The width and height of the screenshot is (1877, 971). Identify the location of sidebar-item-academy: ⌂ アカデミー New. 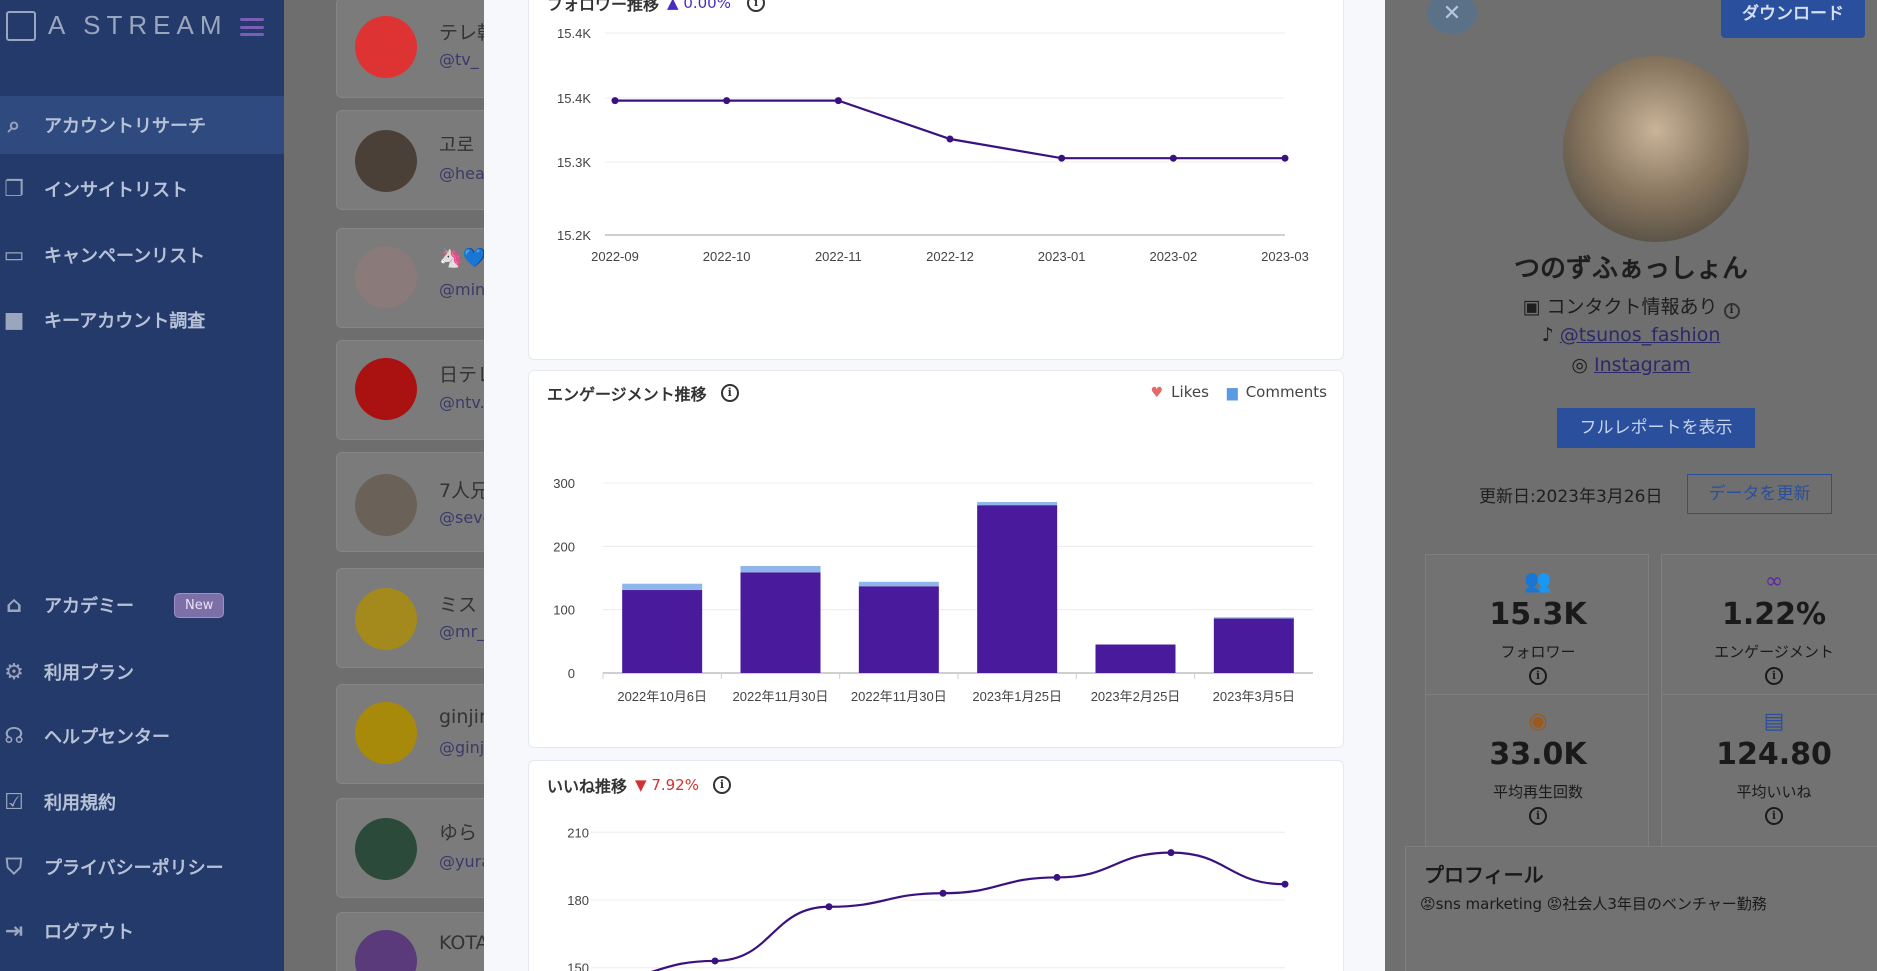
(142, 605).